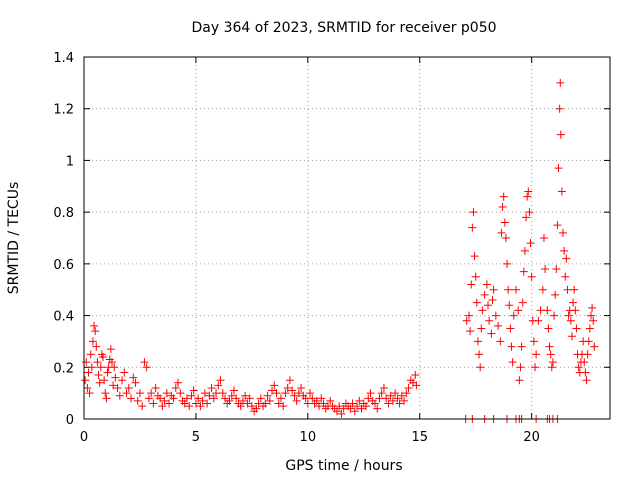 This screenshot has height=480, width=640. I want to click on y-axis-title: SRMTID / TECUs, so click(14, 238).